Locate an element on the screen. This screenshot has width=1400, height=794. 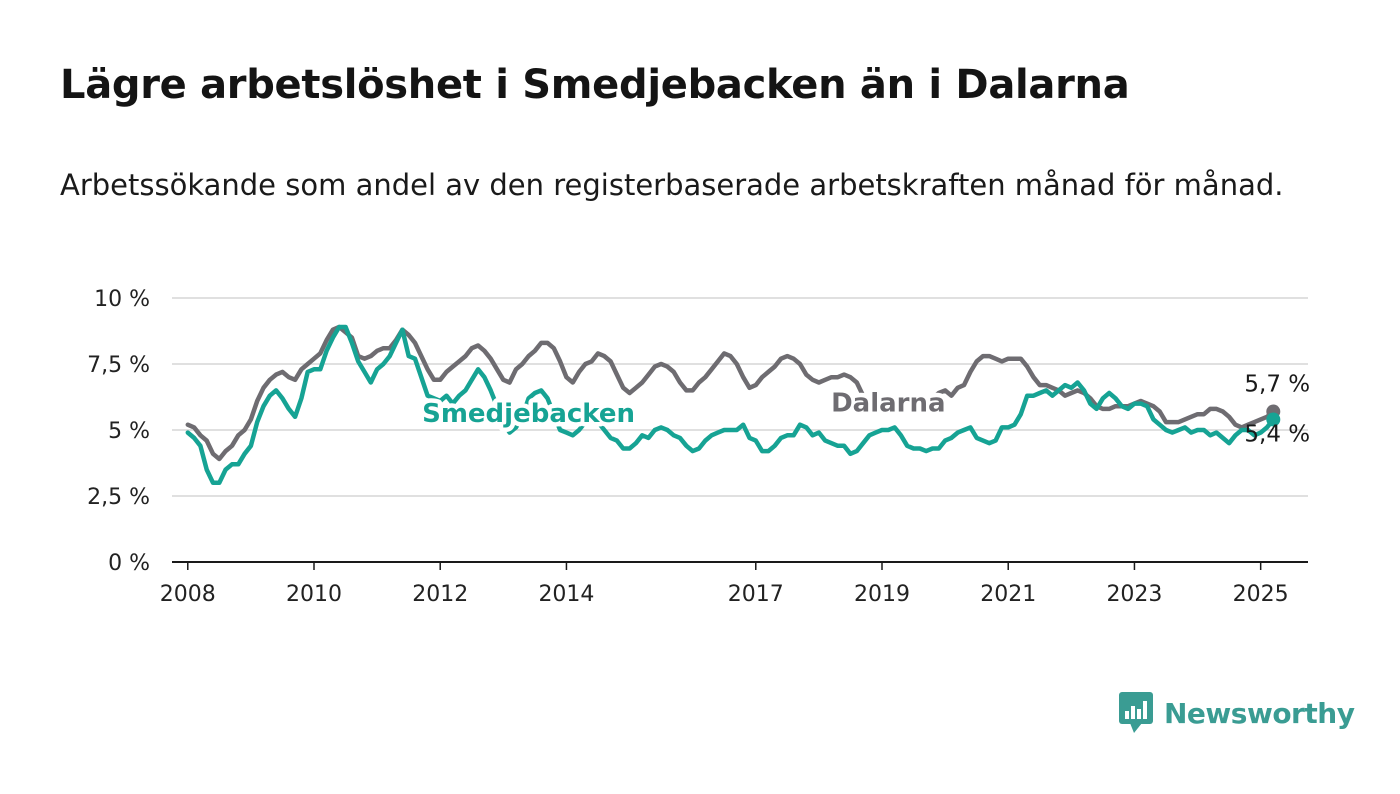
brand-logo: Newsworthy is located at coordinates (1236, 713).